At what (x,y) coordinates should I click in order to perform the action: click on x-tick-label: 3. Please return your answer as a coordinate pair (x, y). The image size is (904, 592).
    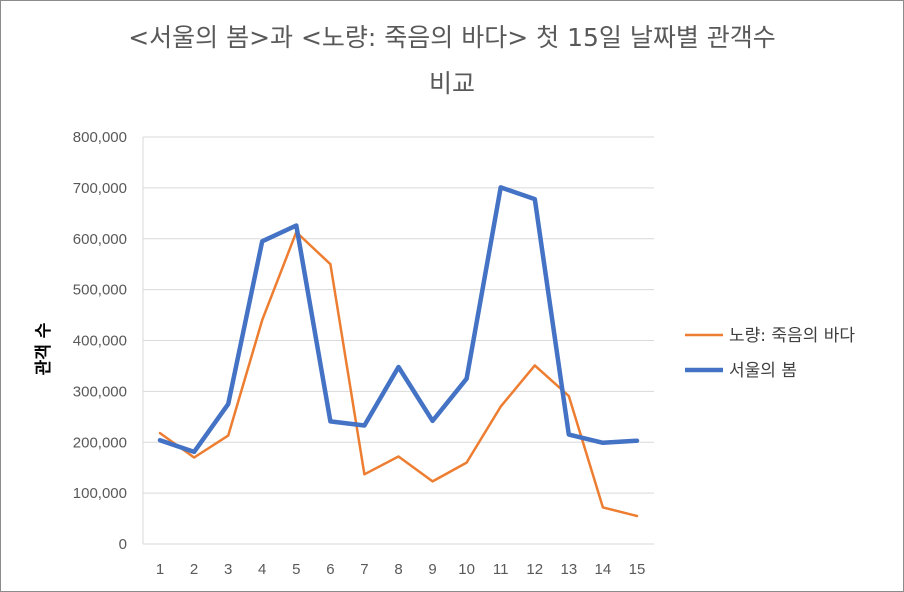
    Looking at the image, I should click on (228, 569).